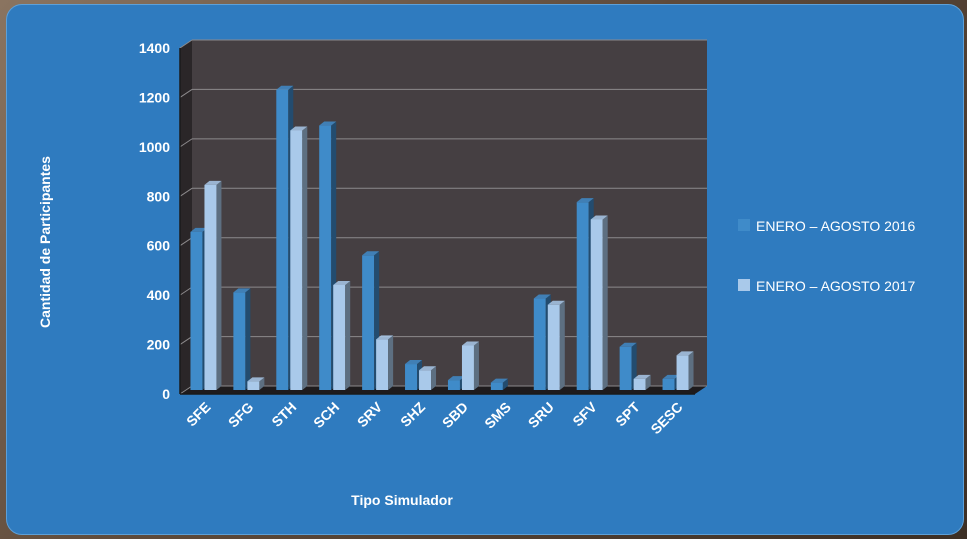  I want to click on plot-side-wall, so click(186, 217).